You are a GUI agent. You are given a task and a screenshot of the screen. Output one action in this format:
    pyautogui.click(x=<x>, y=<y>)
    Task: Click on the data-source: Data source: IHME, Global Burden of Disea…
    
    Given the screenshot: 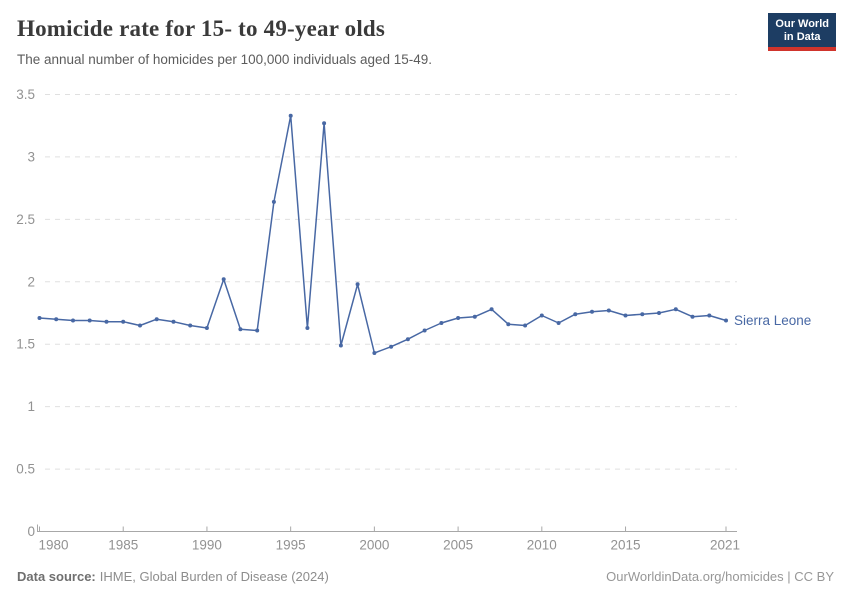 What is the action you would take?
    pyautogui.click(x=173, y=576)
    